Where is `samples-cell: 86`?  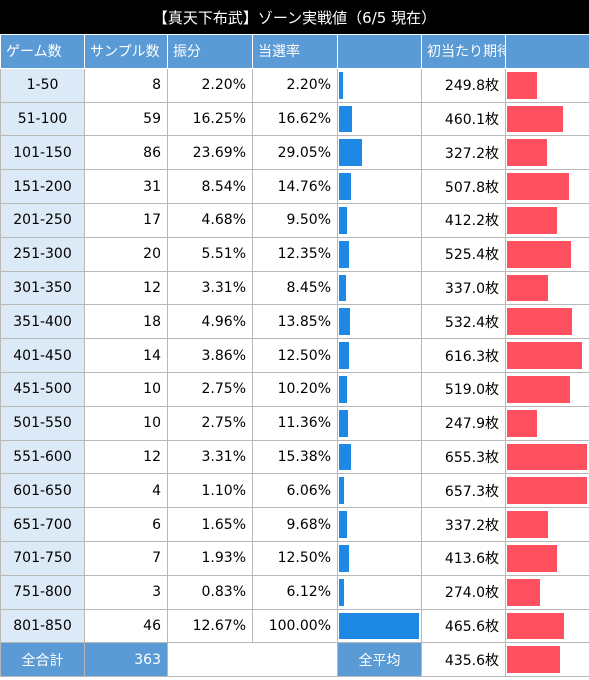 samples-cell: 86 is located at coordinates (126, 153).